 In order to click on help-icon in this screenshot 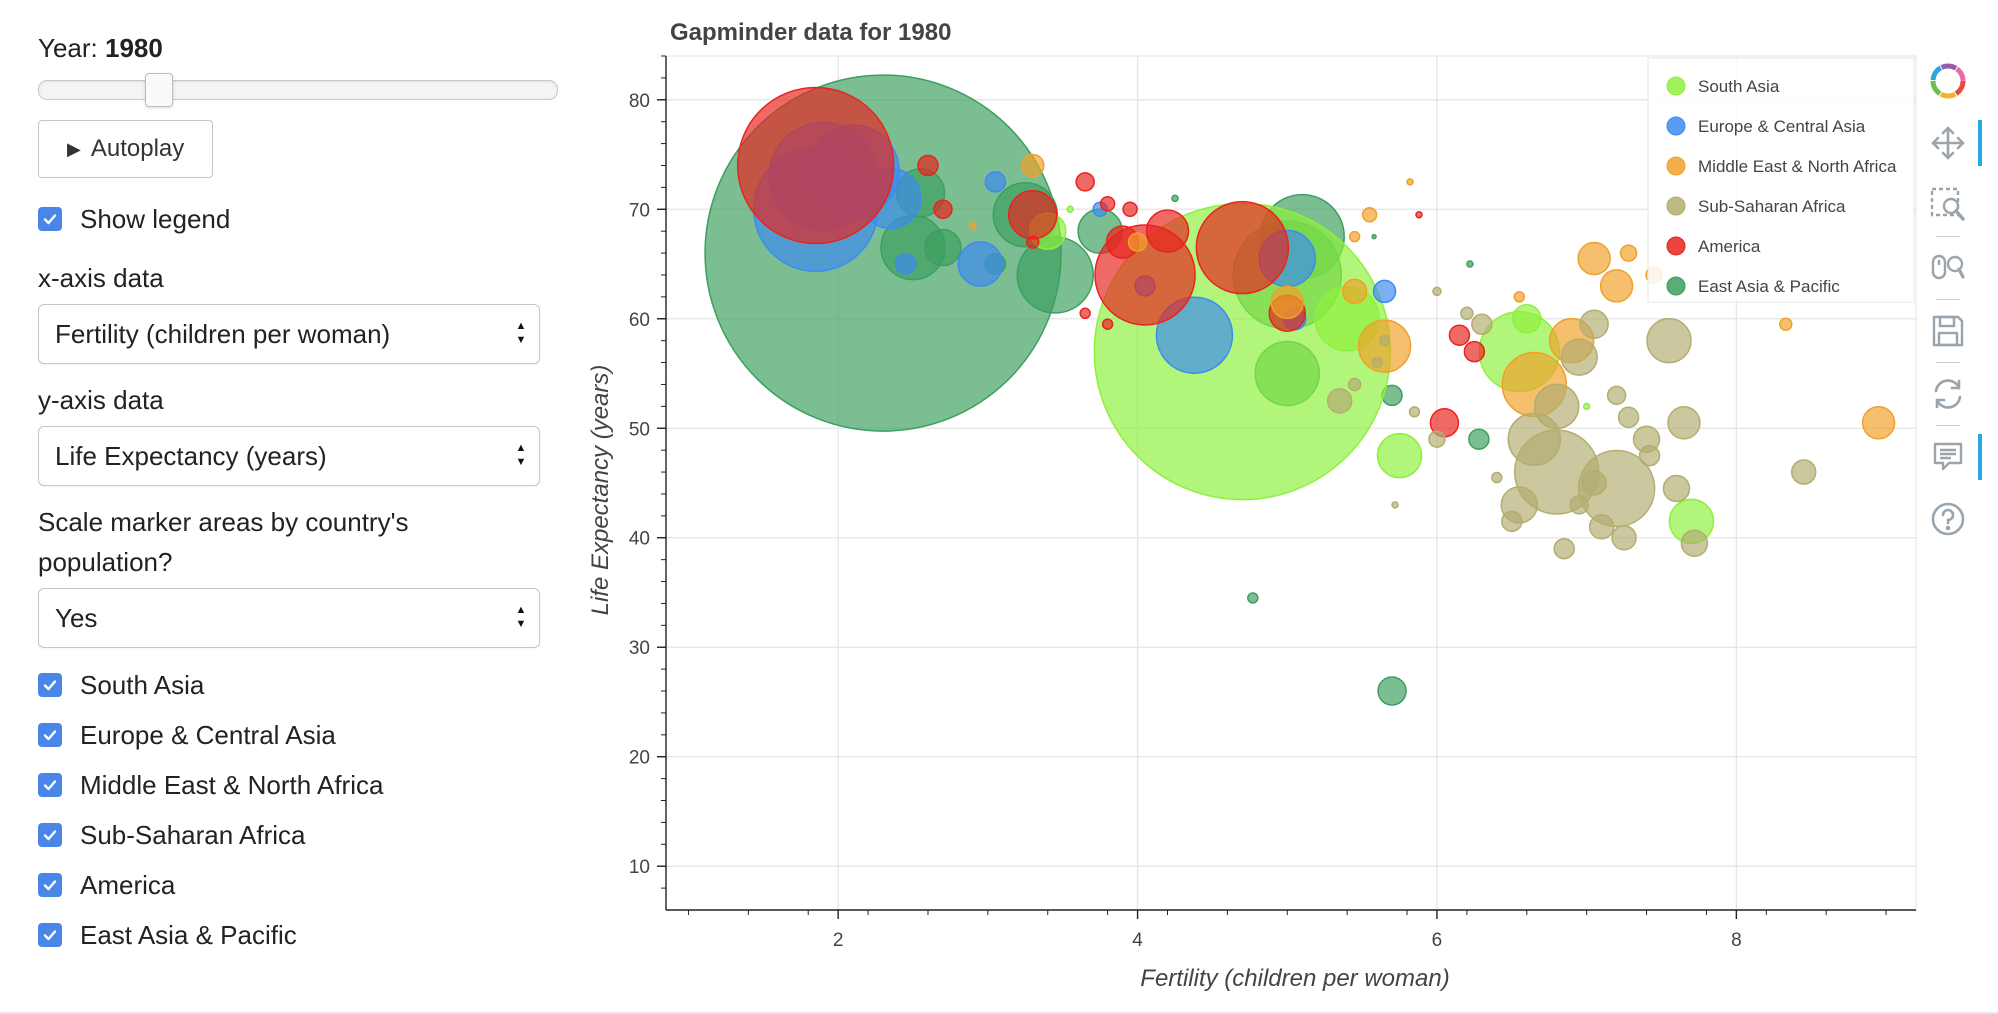, I will do `click(1948, 519)`.